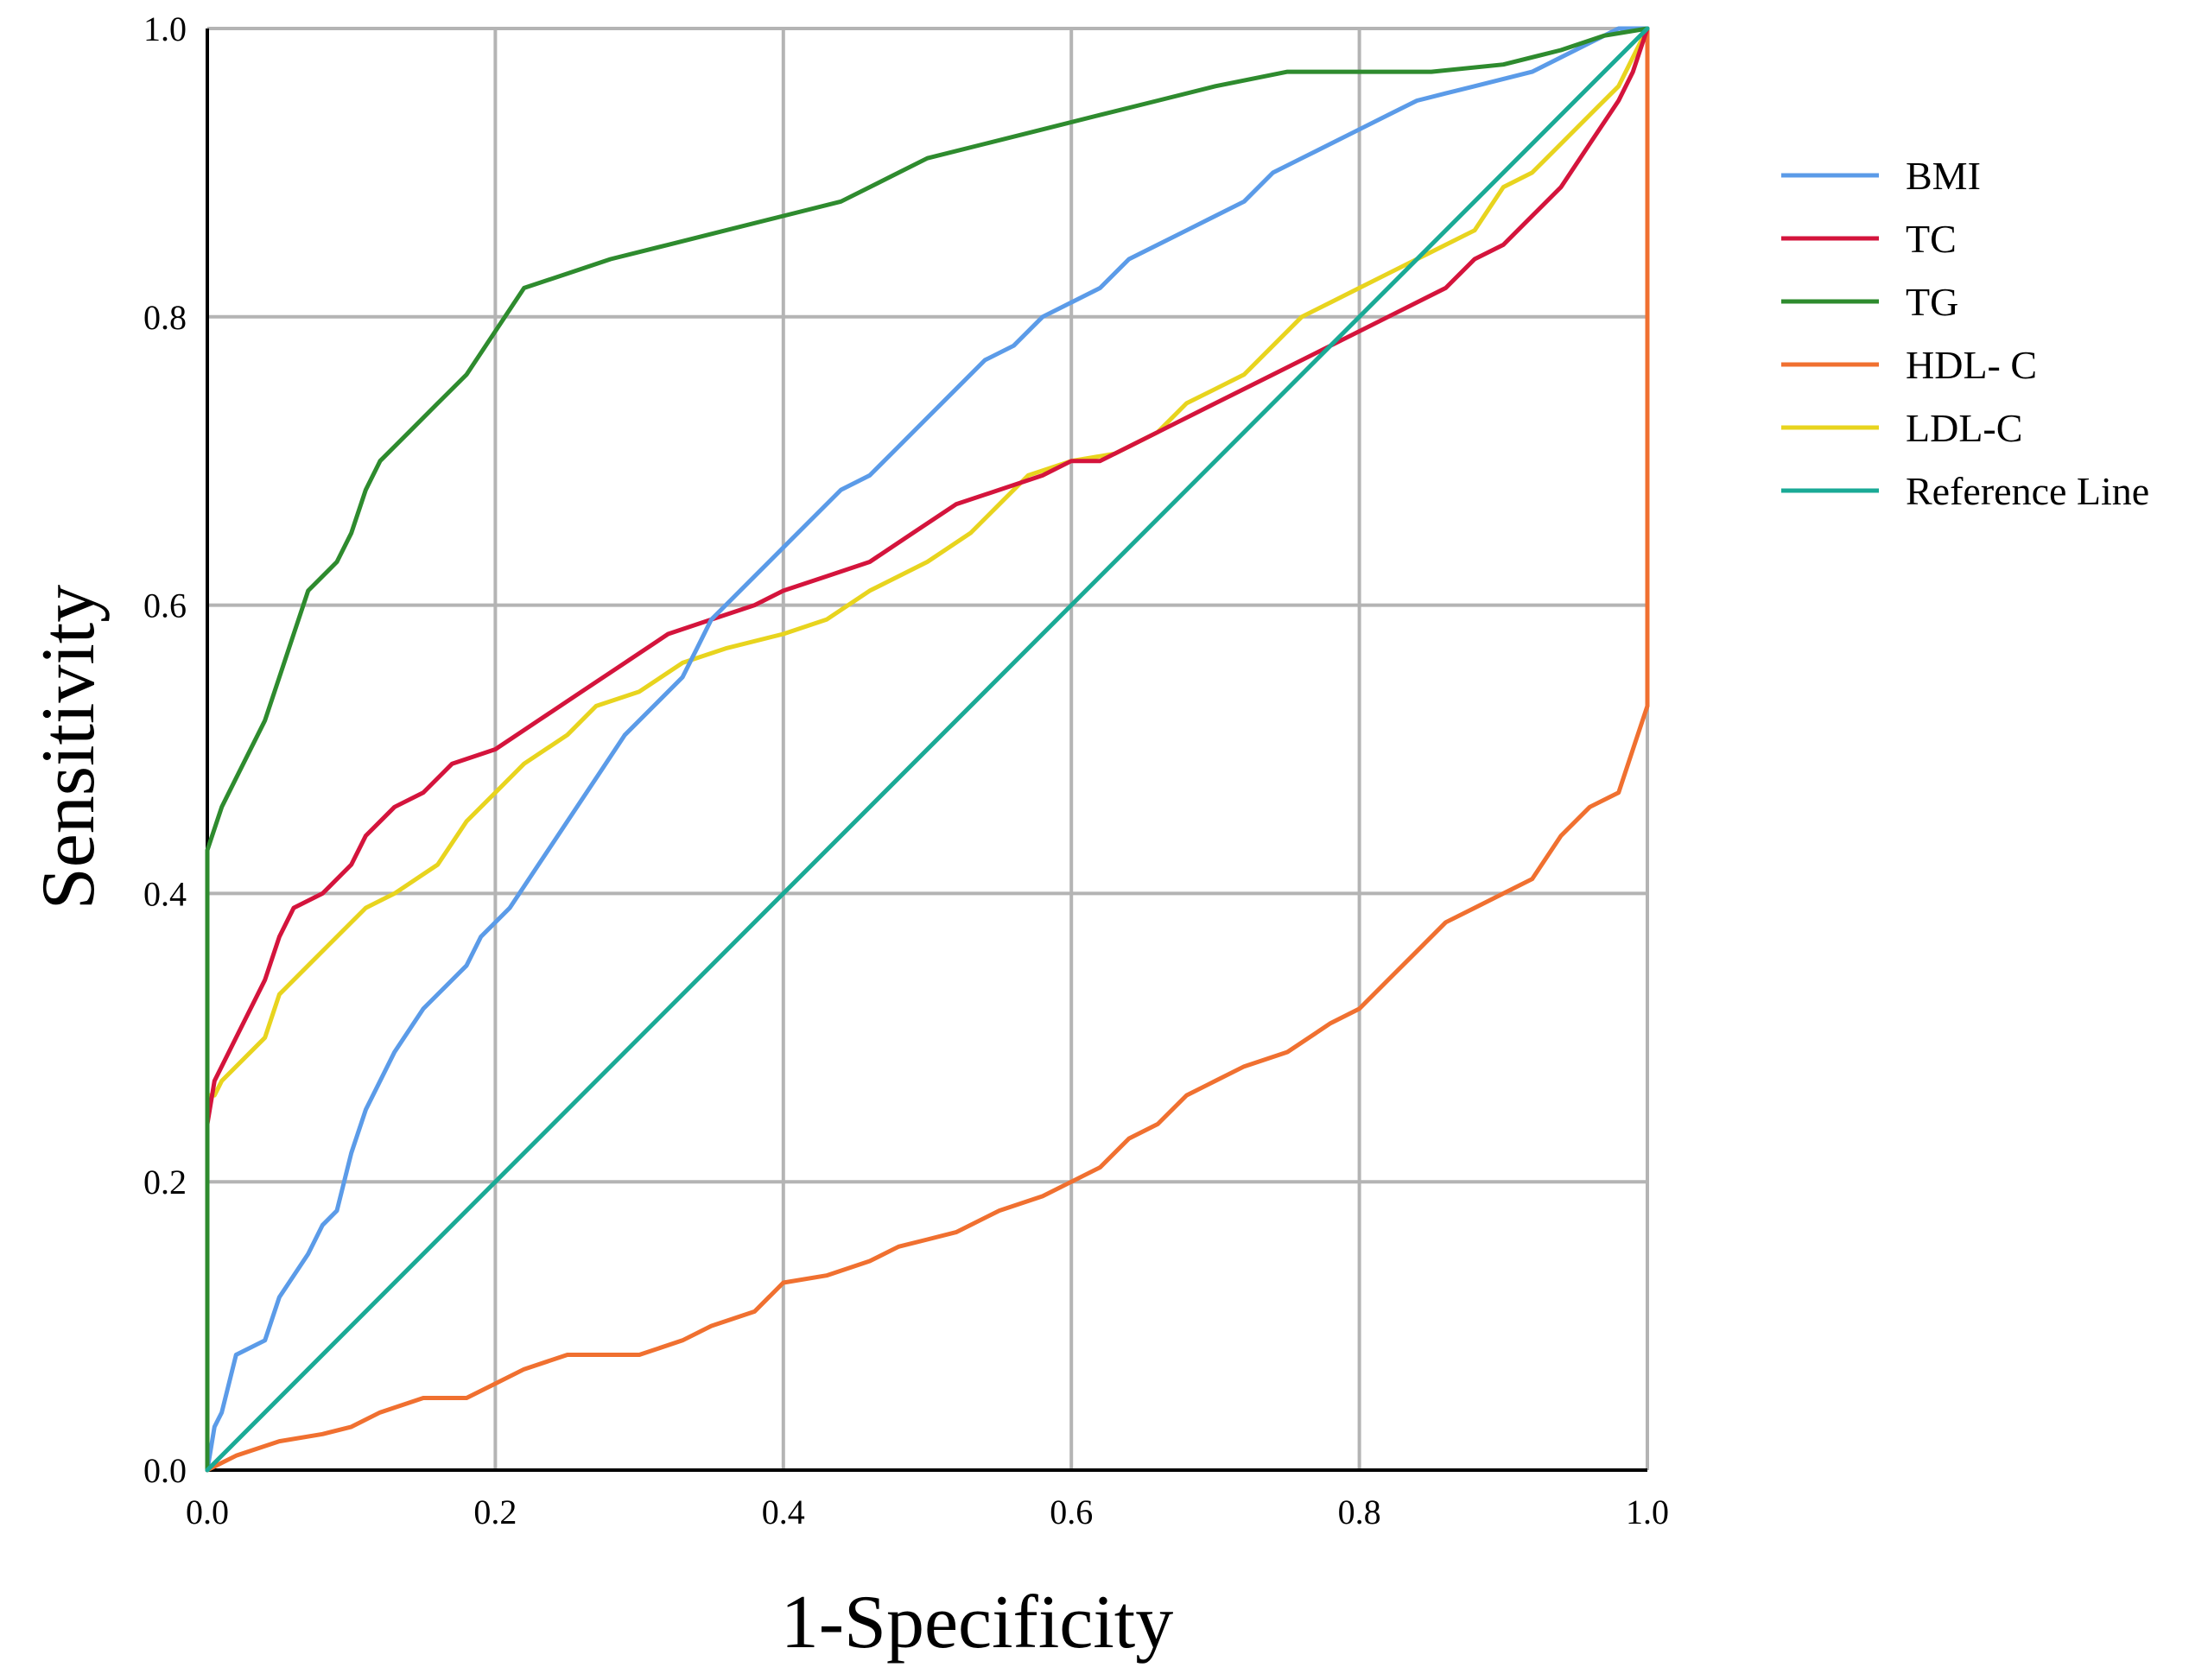 This screenshot has height=1680, width=2208. Describe the element at coordinates (165, 1471) in the screenshot. I see `y-tick-label: 0.0` at that location.